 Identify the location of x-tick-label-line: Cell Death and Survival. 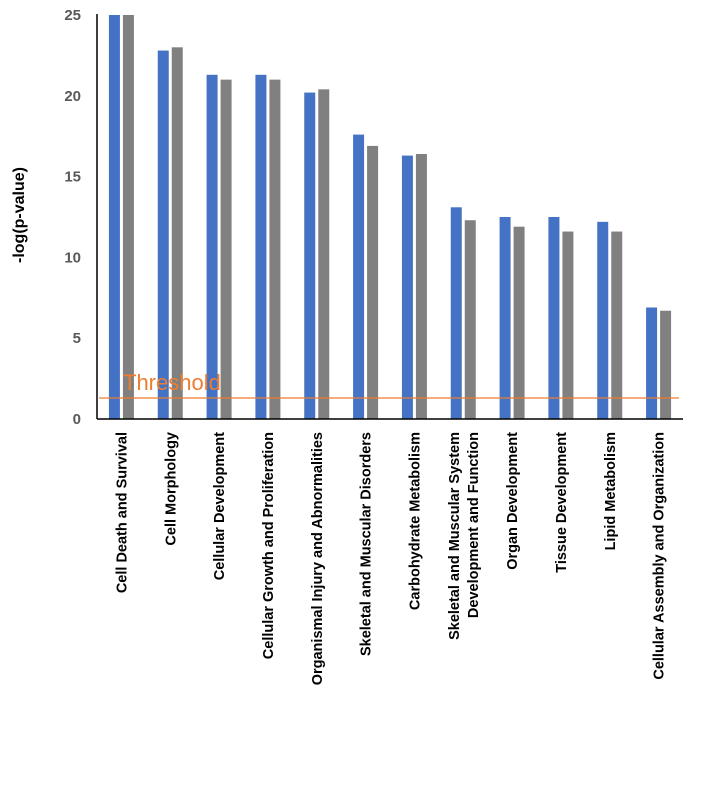
(122, 512).